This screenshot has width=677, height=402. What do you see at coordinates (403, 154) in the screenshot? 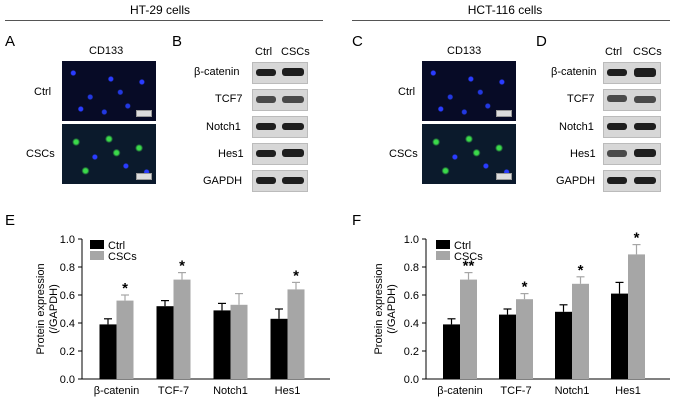
I see `row-label-cscs-c: CSCs` at bounding box center [403, 154].